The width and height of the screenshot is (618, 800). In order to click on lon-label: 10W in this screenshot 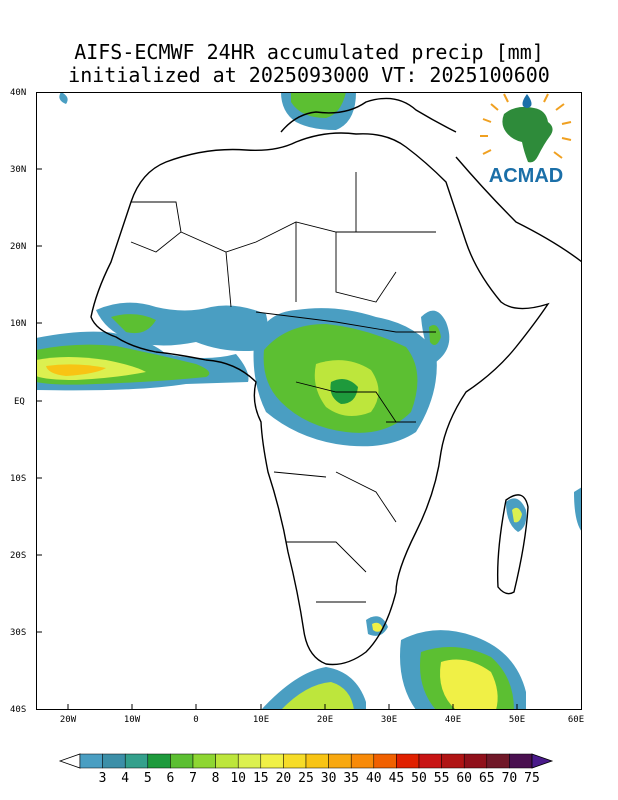, I will do `click(132, 720)`.